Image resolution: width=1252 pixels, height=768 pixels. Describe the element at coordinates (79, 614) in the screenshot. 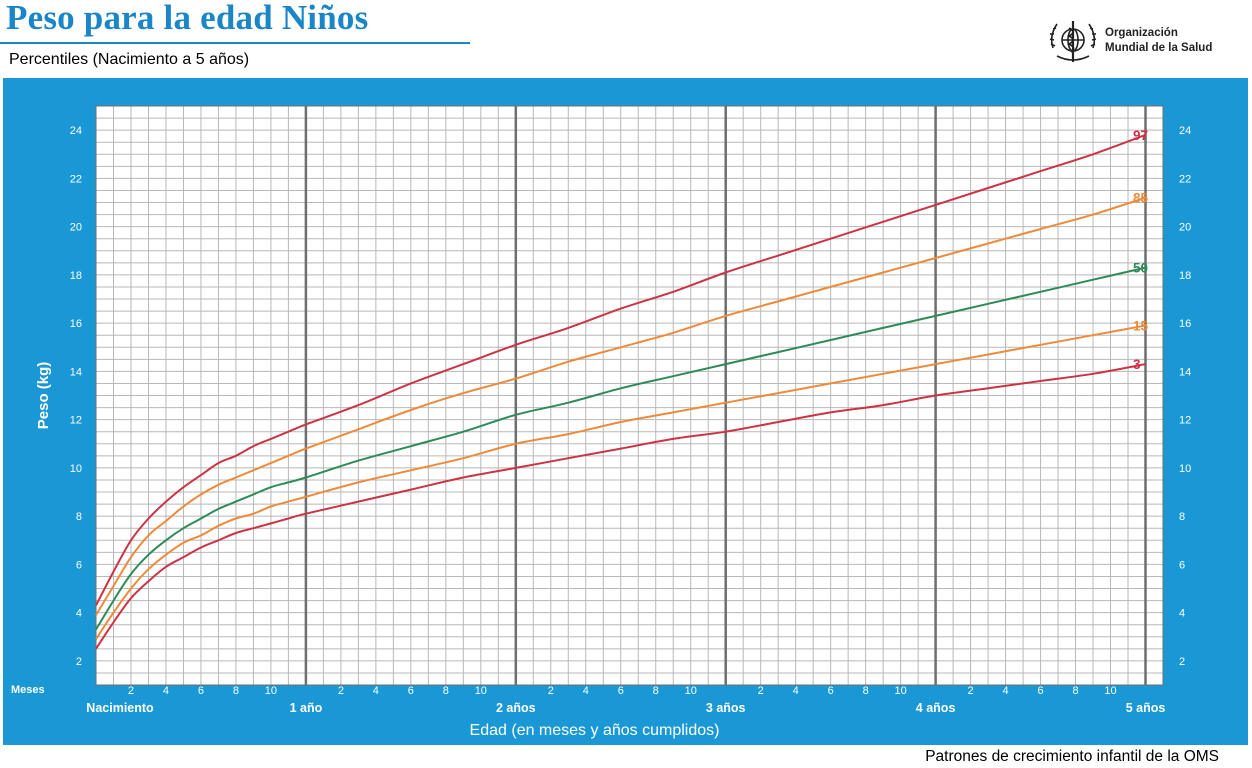

I see `y-tick-label-left: 4` at that location.